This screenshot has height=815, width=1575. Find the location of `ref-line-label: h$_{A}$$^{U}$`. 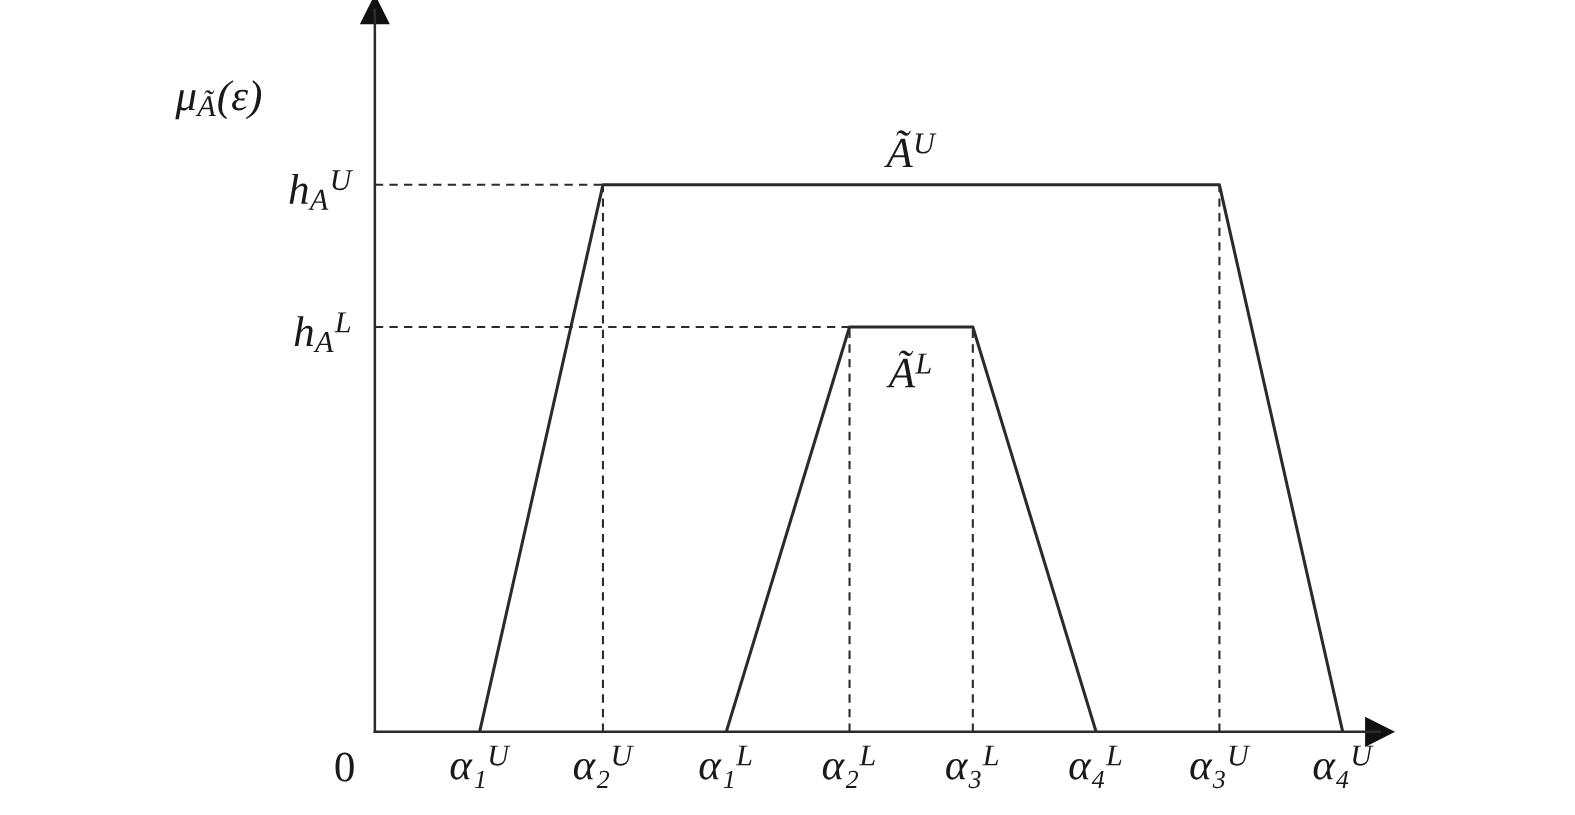

ref-line-label: h$_{A}$$^{U}$ is located at coordinates (321, 190).